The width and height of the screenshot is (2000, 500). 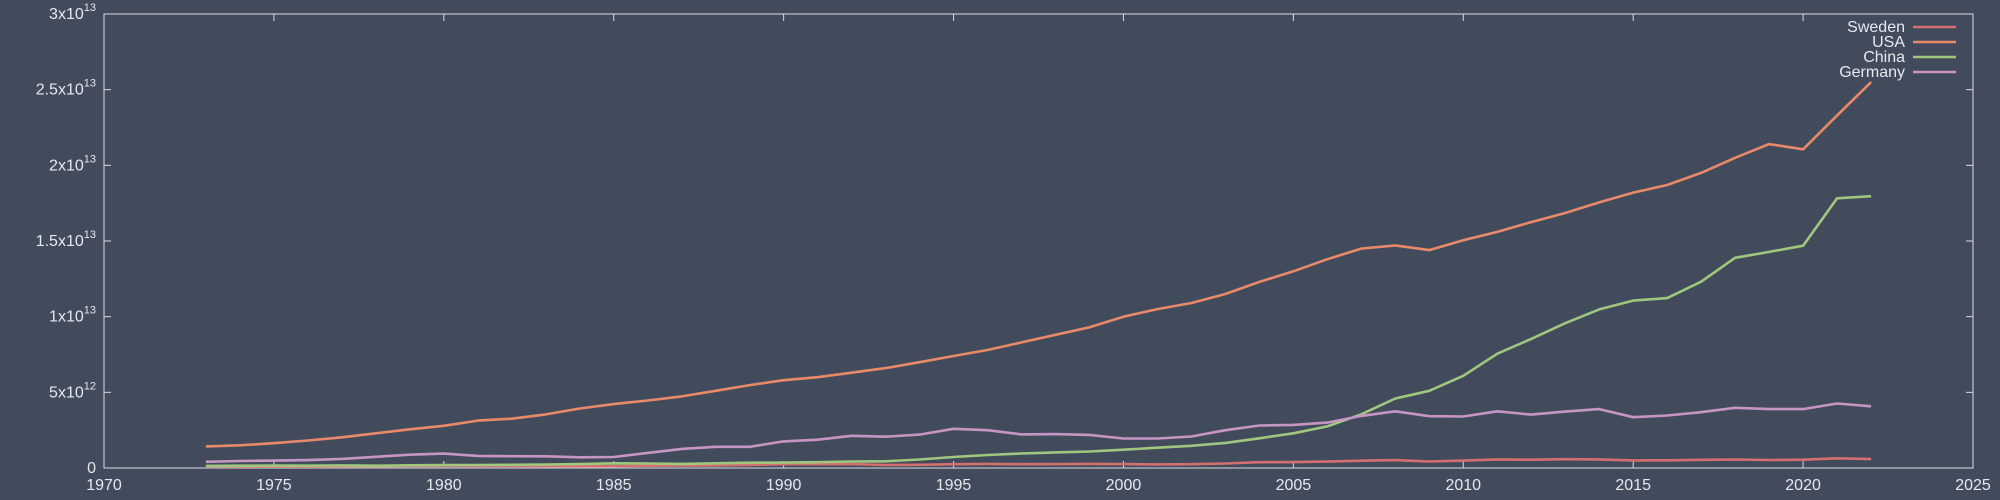 I want to click on legend-label-china: China, so click(x=1884, y=57).